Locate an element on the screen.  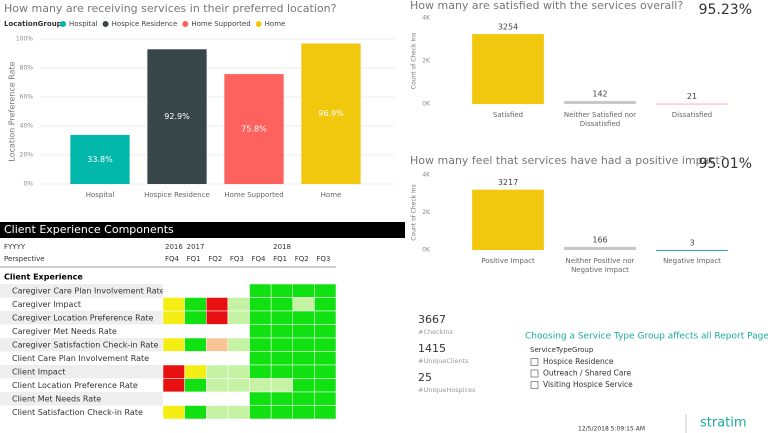
y-axis-title: Location Preference Rate is located at coordinates (12, 111).